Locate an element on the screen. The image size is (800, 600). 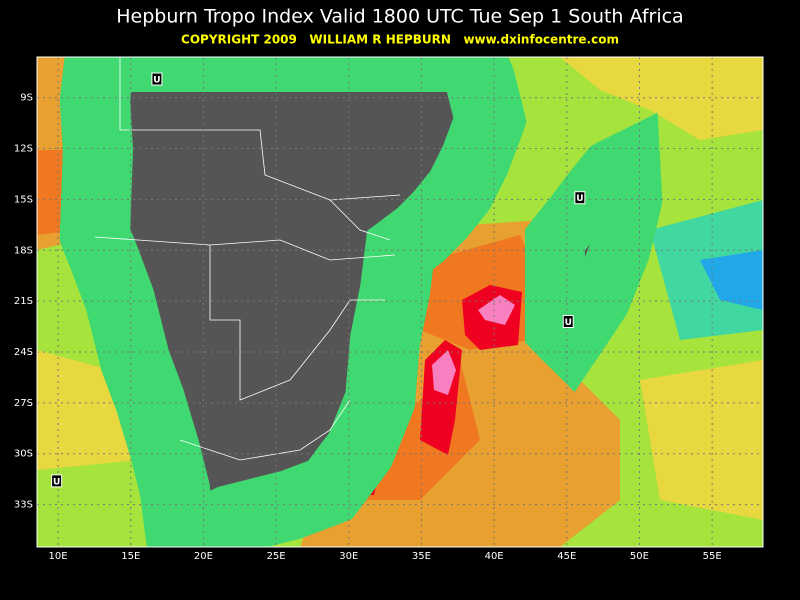
x-tick-label: 35E is located at coordinates (421, 556).